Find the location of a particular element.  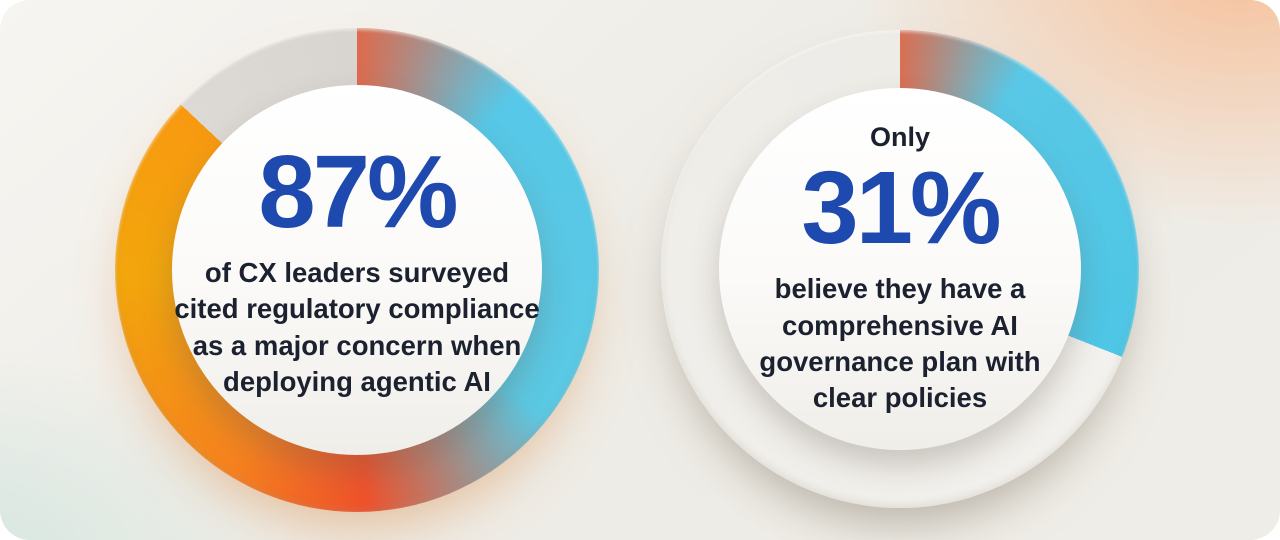

caption-line: as a major concern when is located at coordinates (357, 345).